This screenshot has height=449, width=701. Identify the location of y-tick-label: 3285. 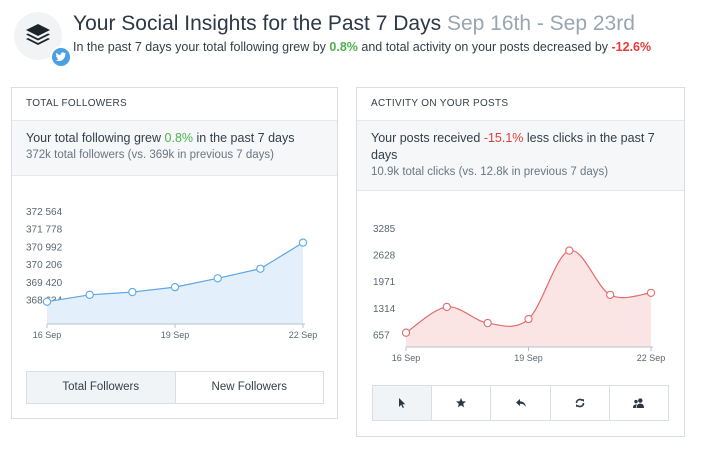
(384, 229).